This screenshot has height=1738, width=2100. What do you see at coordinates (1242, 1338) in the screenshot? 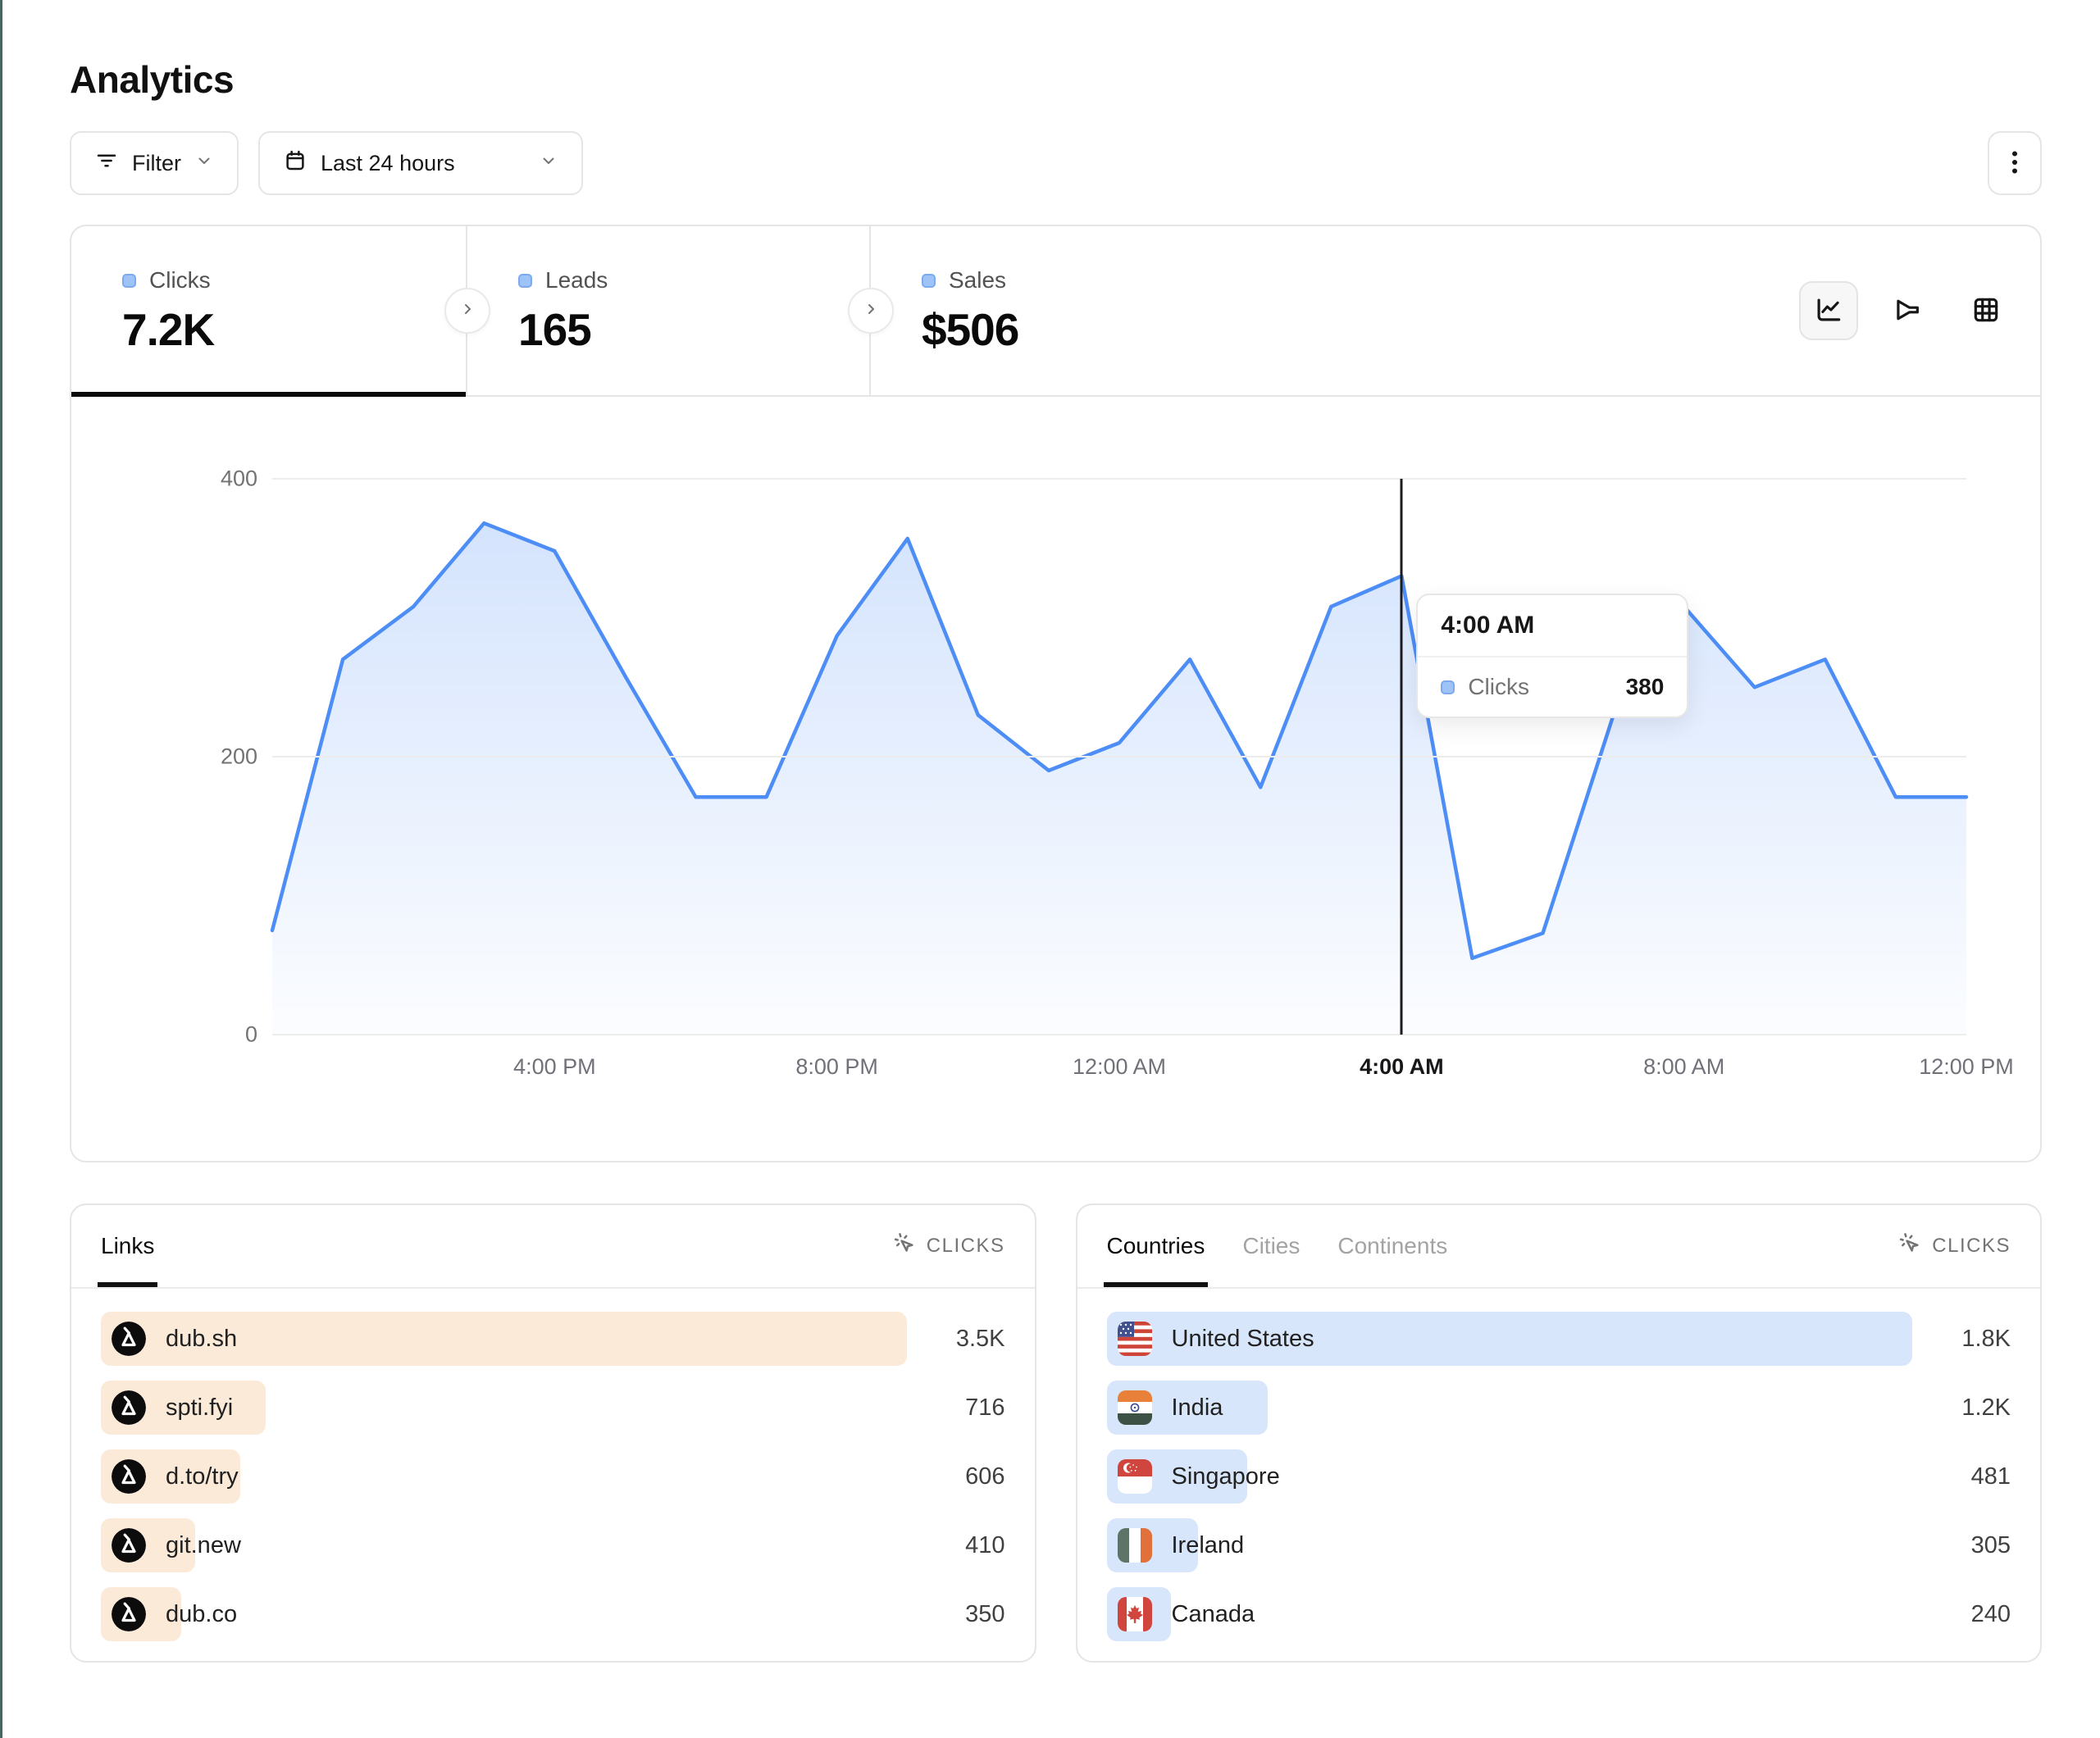
I see `row-label: United States` at bounding box center [1242, 1338].